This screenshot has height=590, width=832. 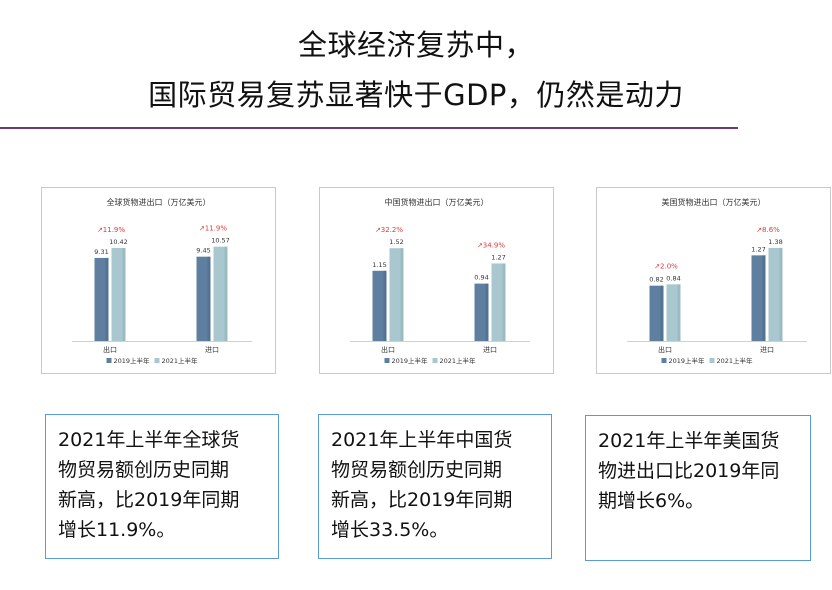 I want to click on growth-label: ↗32.2%, so click(x=389, y=230).